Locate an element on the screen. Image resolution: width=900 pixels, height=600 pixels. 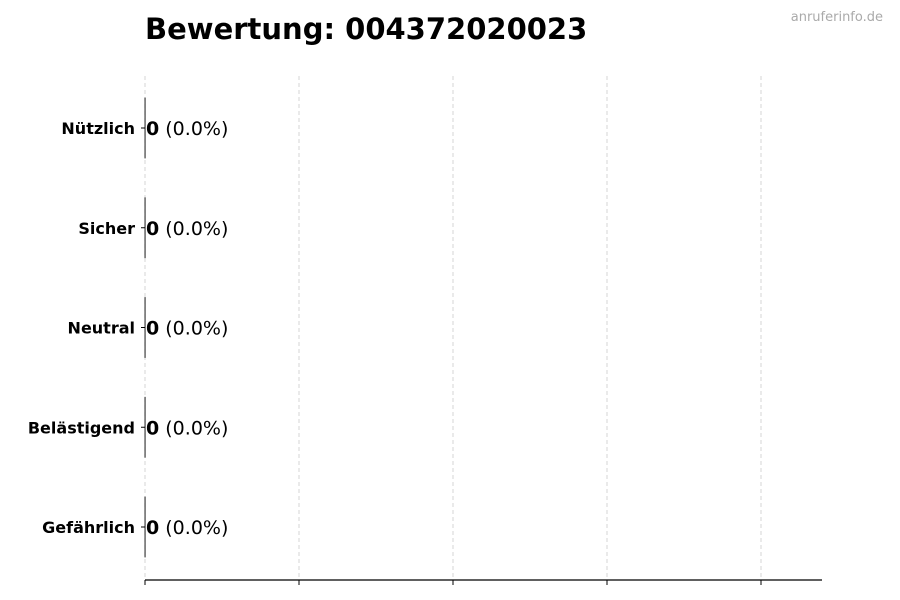
category-label: Nützlich is located at coordinates (98, 128).